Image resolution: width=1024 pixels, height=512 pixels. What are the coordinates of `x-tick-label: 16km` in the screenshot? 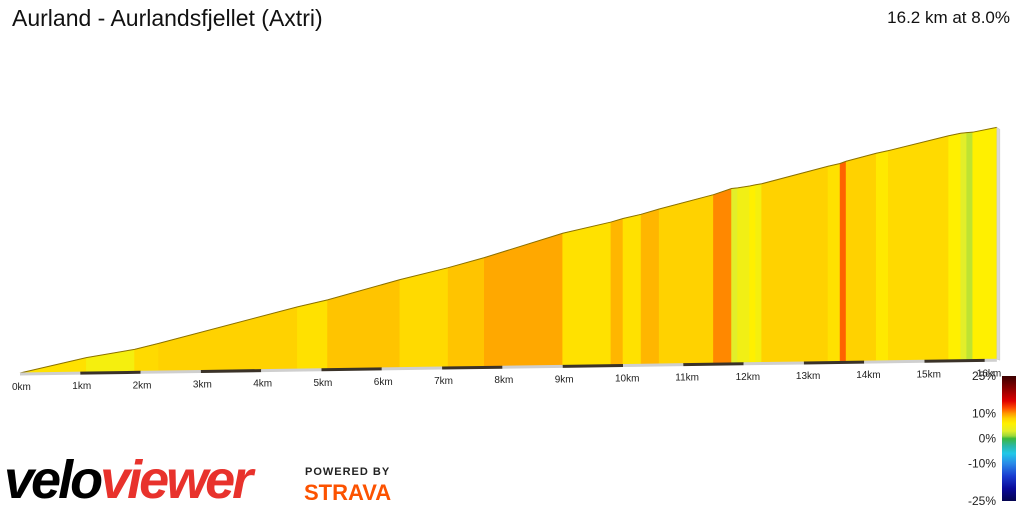 It's located at (989, 373).